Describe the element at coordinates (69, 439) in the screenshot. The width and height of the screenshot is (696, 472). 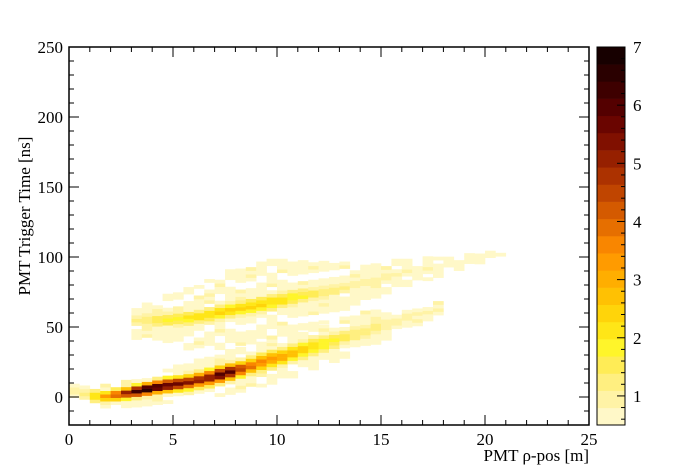
I see `x-tick-label: 0` at that location.